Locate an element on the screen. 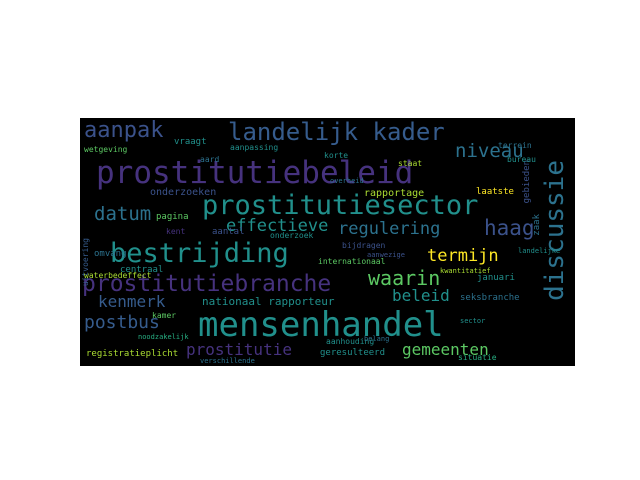 The width and height of the screenshot is (640, 480). word-prostitutiesector: prostitutiesector is located at coordinates (340, 205).